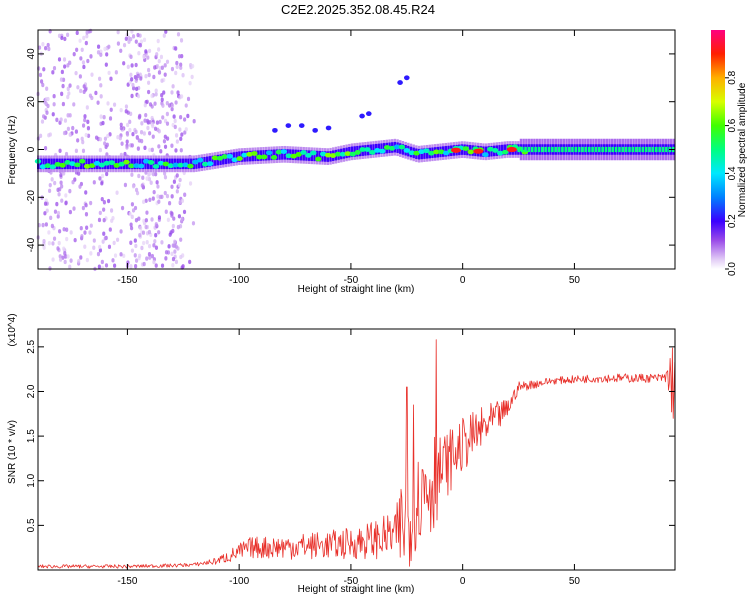 This screenshot has width=750, height=600. What do you see at coordinates (275, 130) in the screenshot?
I see `stray-blob` at bounding box center [275, 130].